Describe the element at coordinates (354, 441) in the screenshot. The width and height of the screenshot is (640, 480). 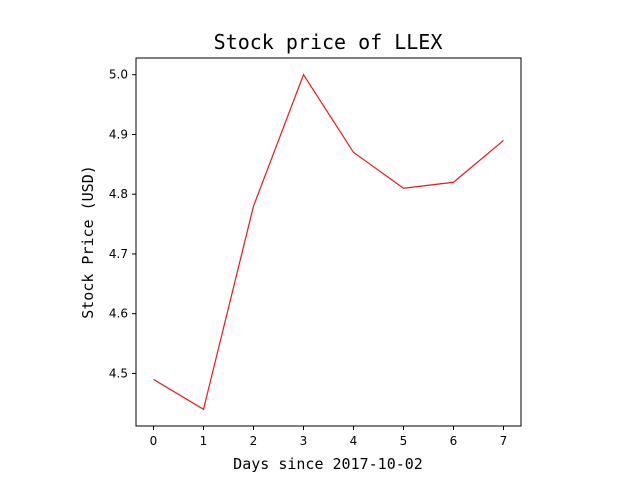
I see `x-tick-label: 4` at that location.